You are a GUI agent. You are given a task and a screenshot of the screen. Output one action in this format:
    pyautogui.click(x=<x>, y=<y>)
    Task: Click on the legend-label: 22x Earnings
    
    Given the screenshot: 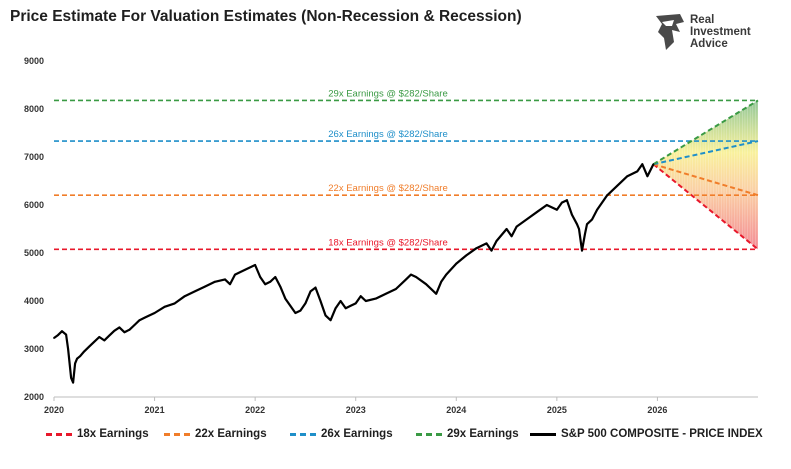 What is the action you would take?
    pyautogui.click(x=231, y=434)
    